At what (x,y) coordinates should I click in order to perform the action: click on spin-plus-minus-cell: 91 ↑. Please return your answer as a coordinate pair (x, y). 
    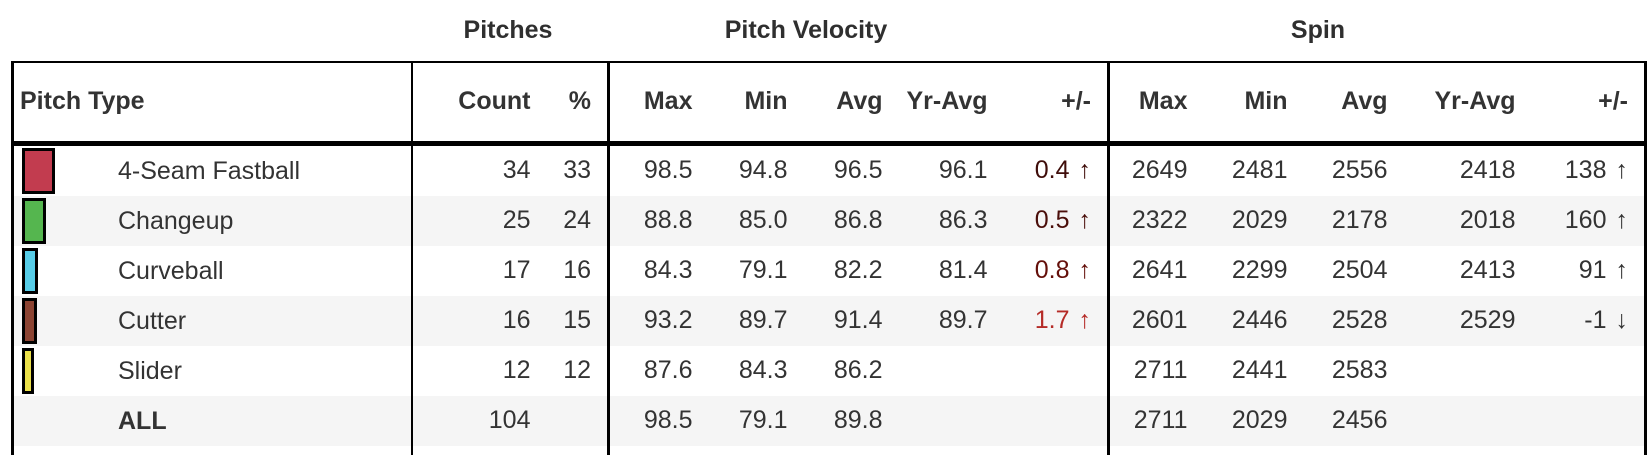
    Looking at the image, I should click on (1589, 271).